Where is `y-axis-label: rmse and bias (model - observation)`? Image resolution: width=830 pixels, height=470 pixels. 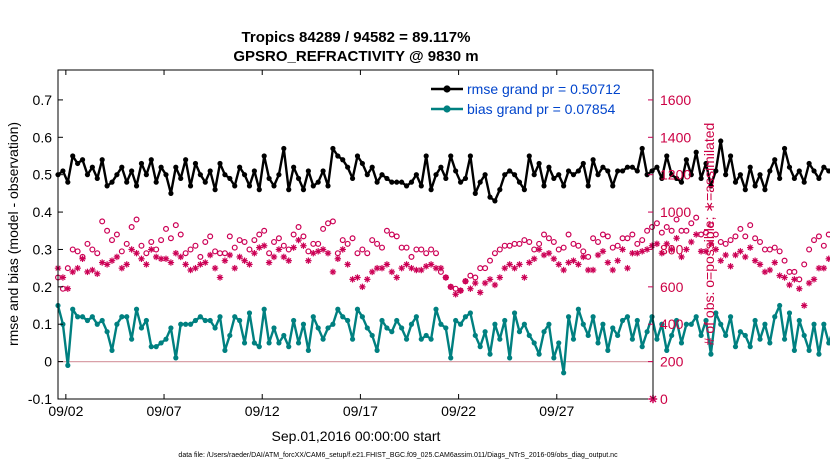
y-axis-label: rmse and bias (model - observation) is located at coordinates (13, 234).